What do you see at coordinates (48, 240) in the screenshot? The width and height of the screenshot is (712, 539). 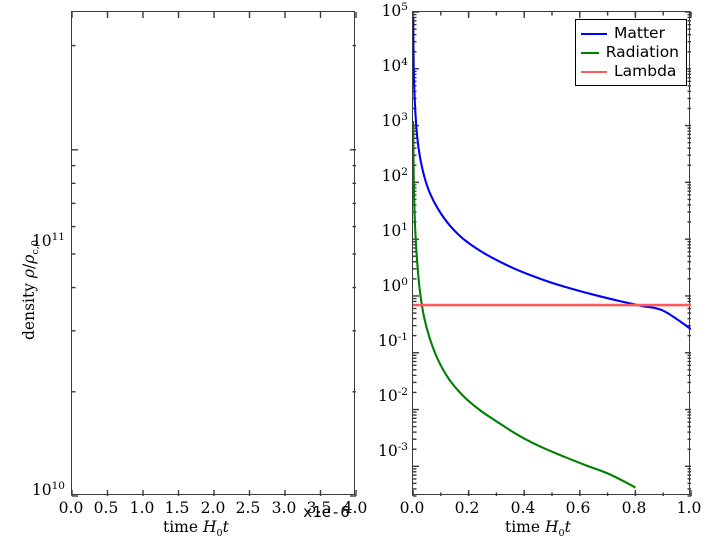 I see `left-ytick-1e11: 1011` at bounding box center [48, 240].